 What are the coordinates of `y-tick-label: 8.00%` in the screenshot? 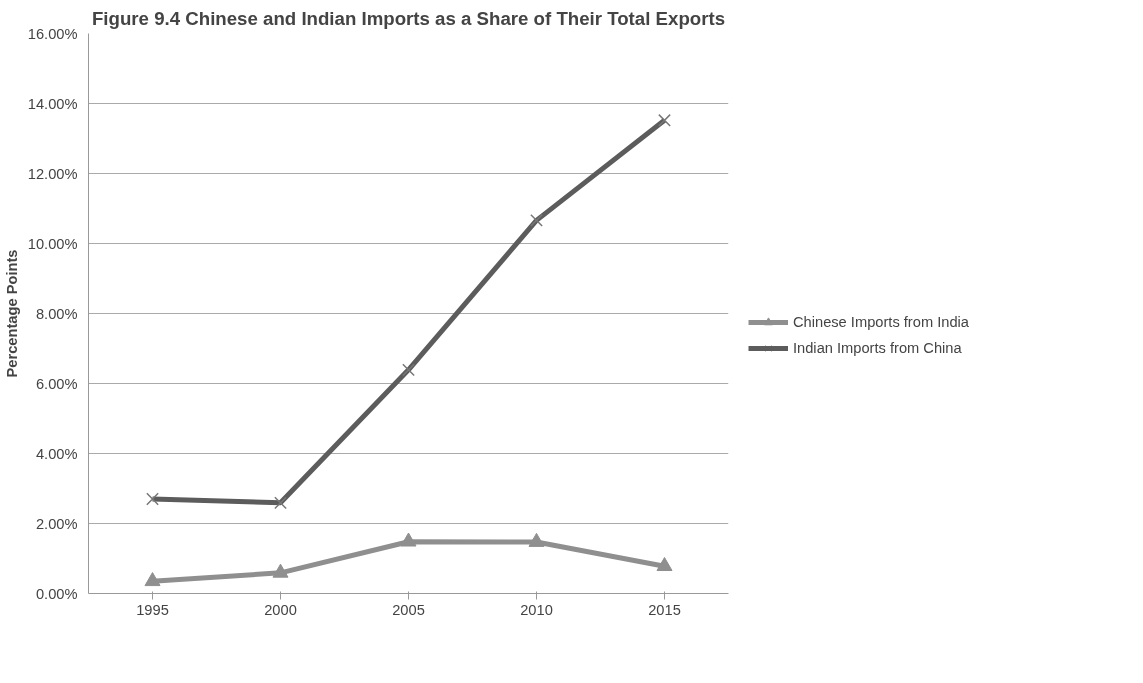 It's located at (56, 313).